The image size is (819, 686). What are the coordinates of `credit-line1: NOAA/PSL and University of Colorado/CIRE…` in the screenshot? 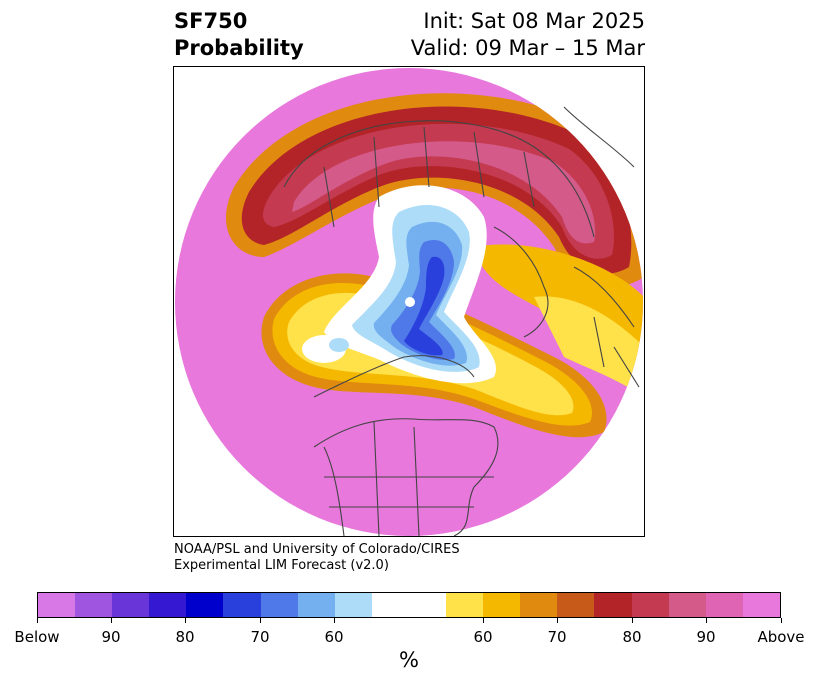 It's located at (317, 549).